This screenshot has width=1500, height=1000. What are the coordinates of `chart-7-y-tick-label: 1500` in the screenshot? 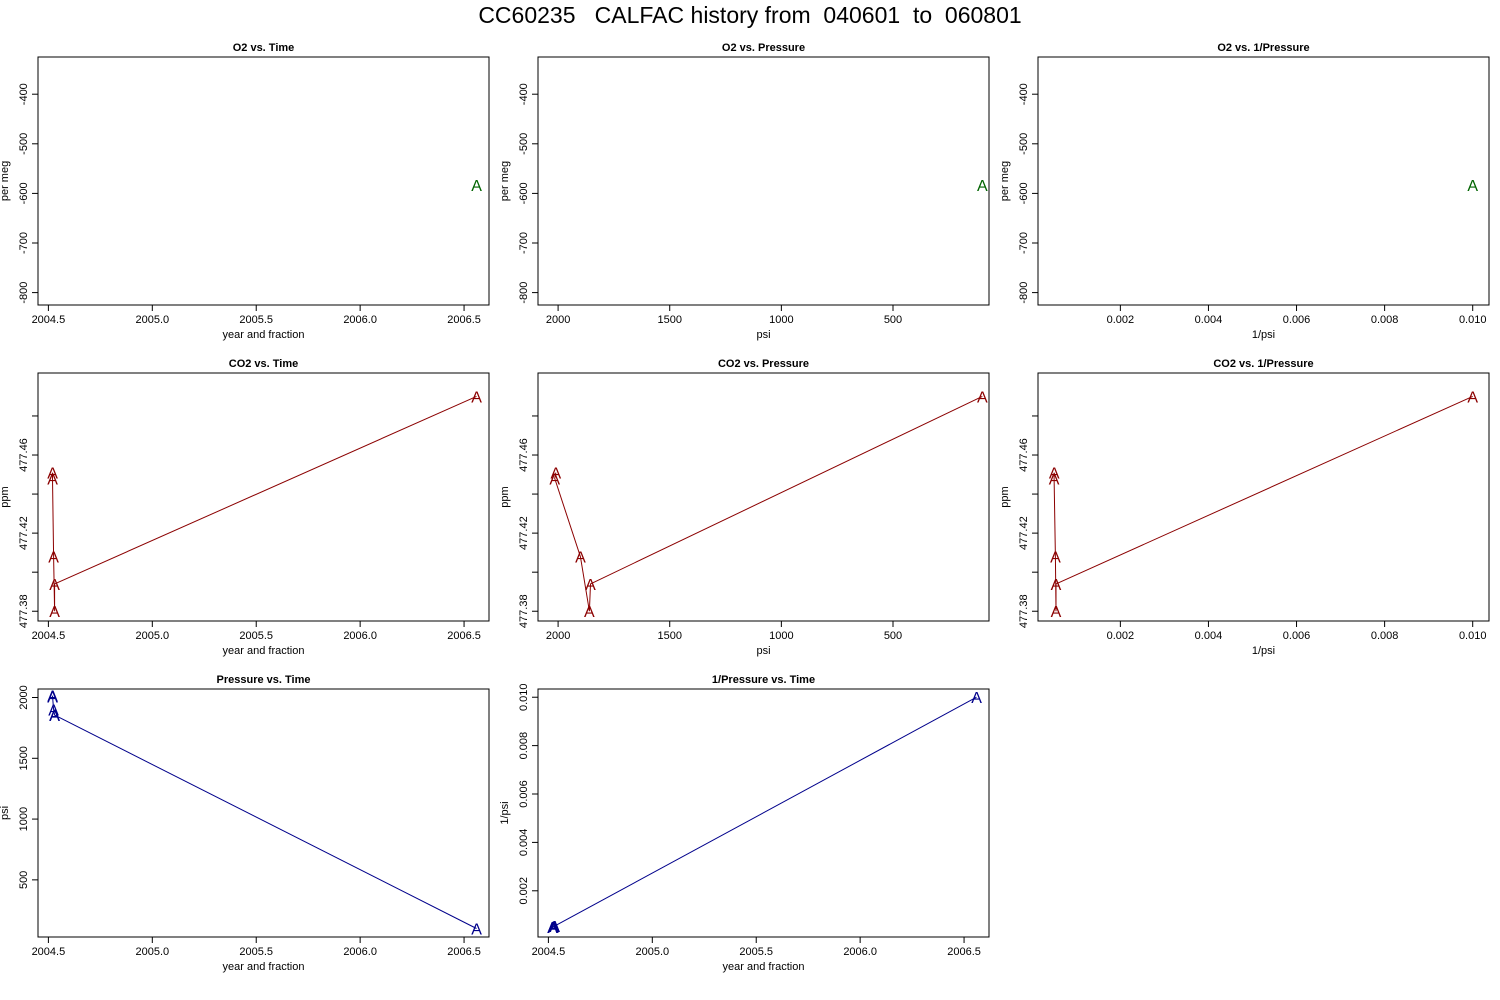 It's located at (24, 758).